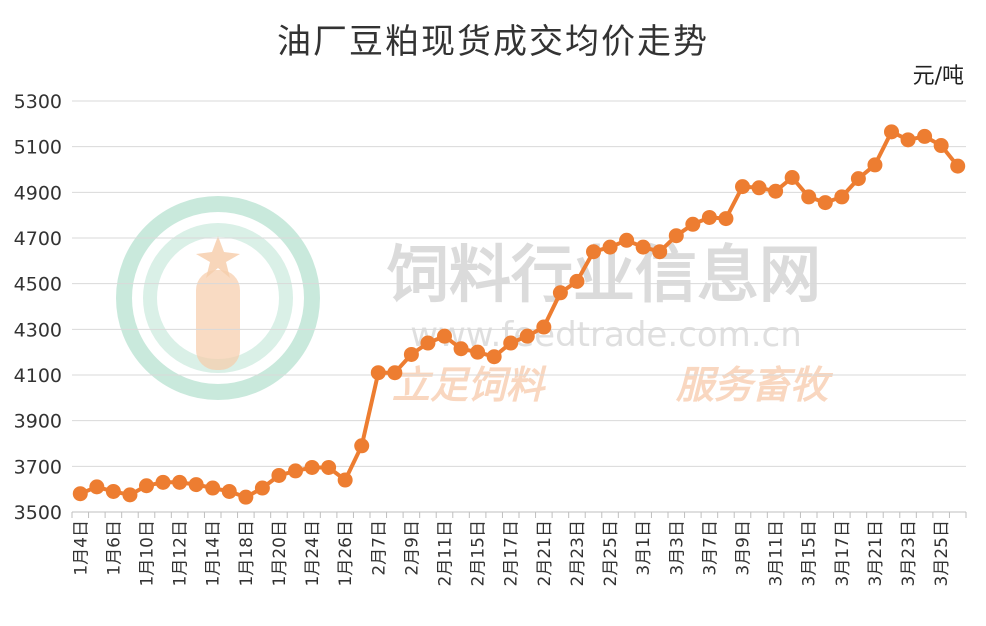 Image resolution: width=986 pixels, height=626 pixels. What do you see at coordinates (38, 307) in the screenshot?
I see `y-axis-ticks: 3500 3700 3900 4100 4300 4500 4700 4900 5100 5300` at bounding box center [38, 307].